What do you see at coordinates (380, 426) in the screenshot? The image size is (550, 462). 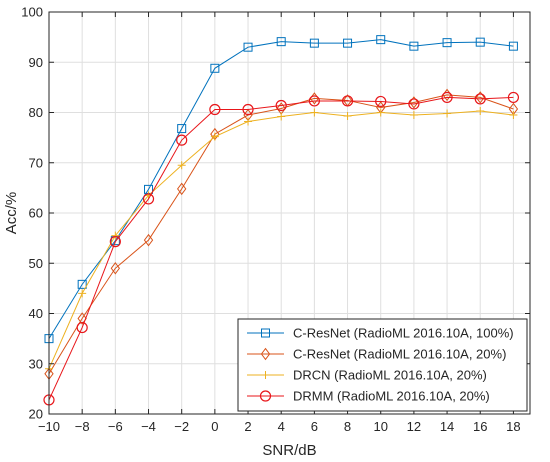 I see `x-tick-label: 10` at bounding box center [380, 426].